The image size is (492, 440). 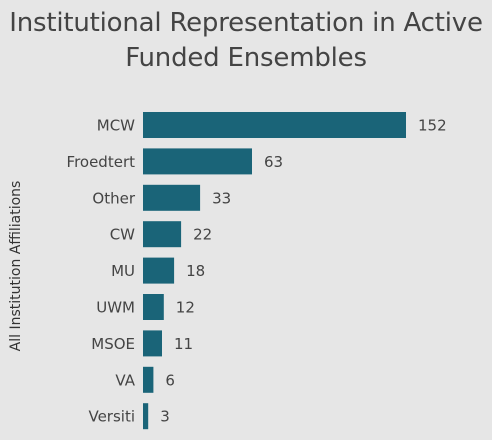 What do you see at coordinates (195, 271) in the screenshot?
I see `data-label-mu: 18` at bounding box center [195, 271].